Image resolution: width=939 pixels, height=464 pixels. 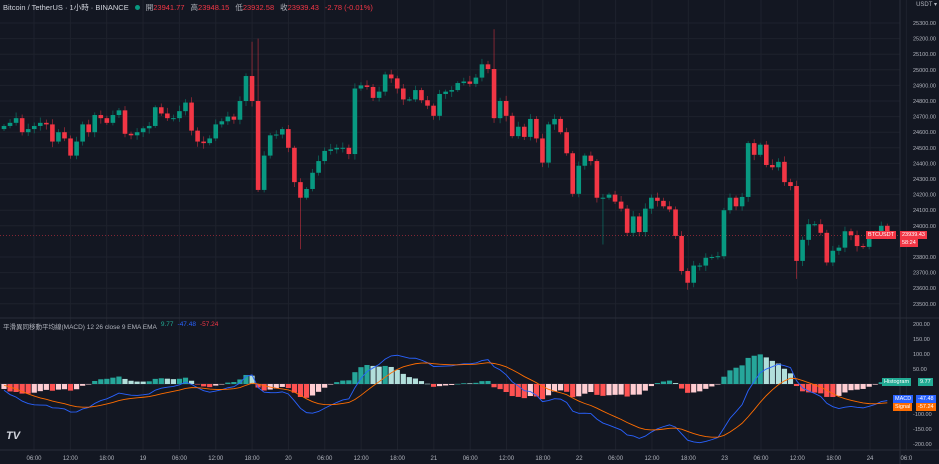 What do you see at coordinates (921, 355) in the screenshot?
I see `macd-axis-label: 100.00` at bounding box center [921, 355].